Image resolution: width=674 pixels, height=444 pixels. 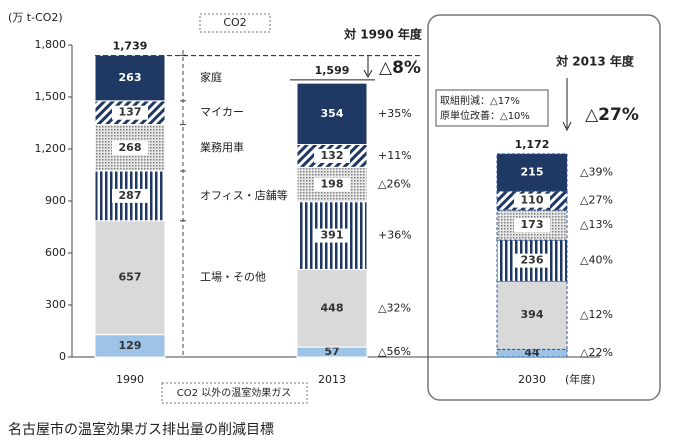 I want to click on change-label: △56%, so click(x=394, y=351).